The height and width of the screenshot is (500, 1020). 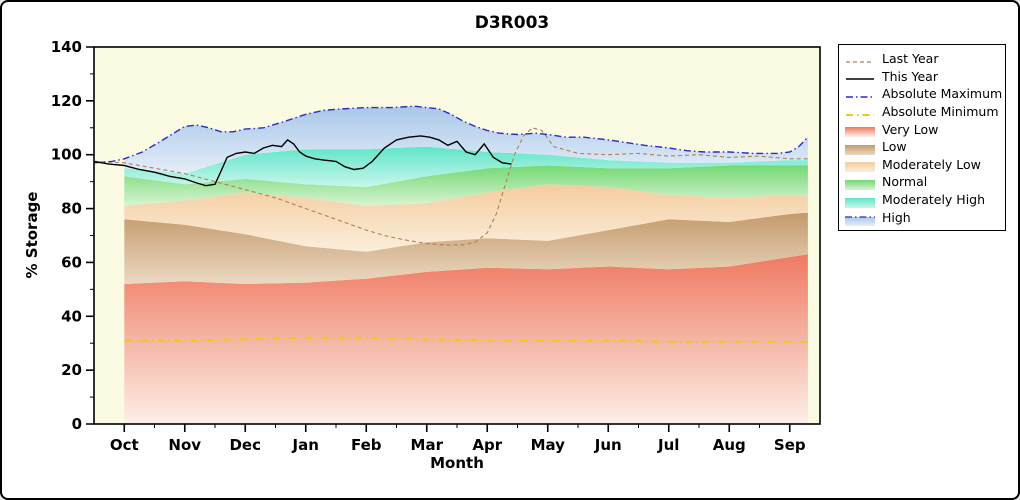 What do you see at coordinates (71, 262) in the screenshot?
I see `y-tick-label: 60` at bounding box center [71, 262].